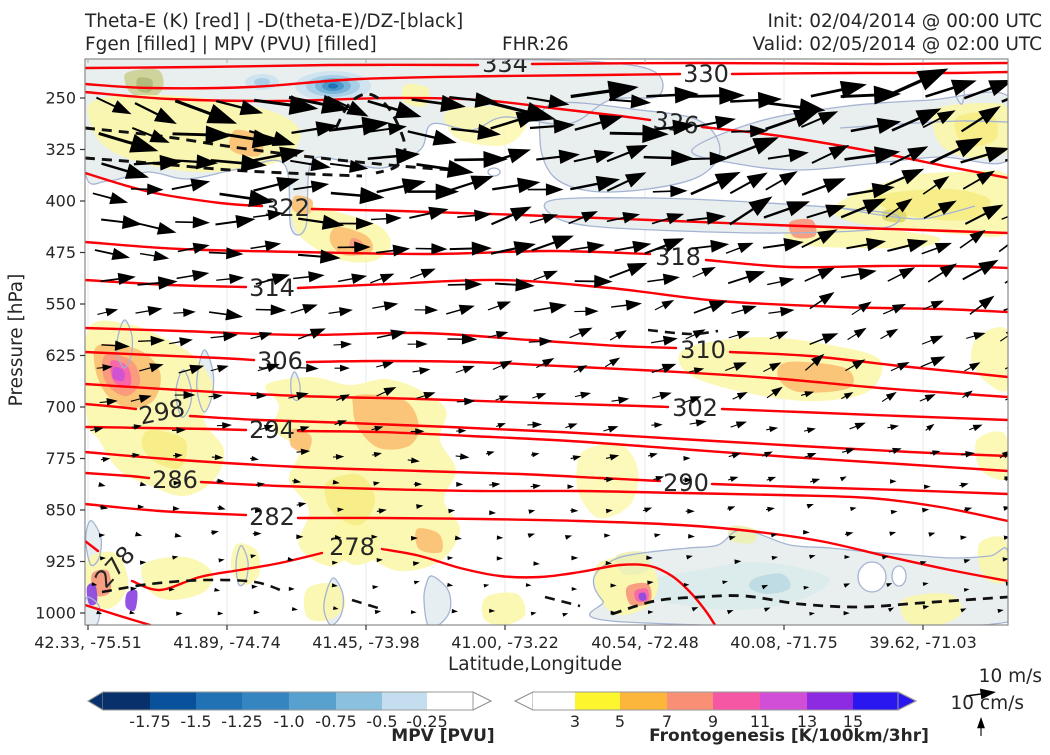 This screenshot has height=755, width=1050. What do you see at coordinates (784, 642) in the screenshot?
I see `x-tick-label: 40.08, -71.75` at bounding box center [784, 642].